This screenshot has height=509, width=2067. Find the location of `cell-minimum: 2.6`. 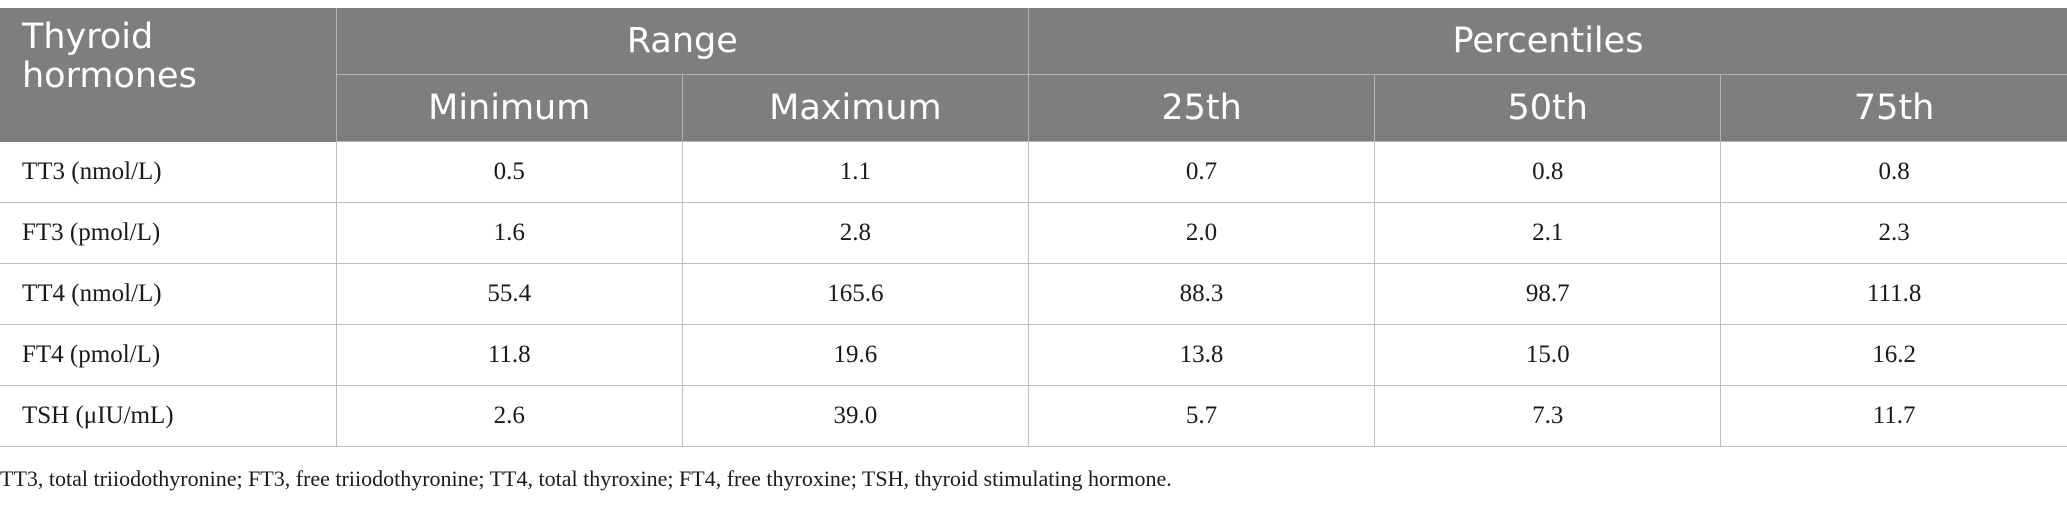

cell-minimum: 2.6 is located at coordinates (509, 416).